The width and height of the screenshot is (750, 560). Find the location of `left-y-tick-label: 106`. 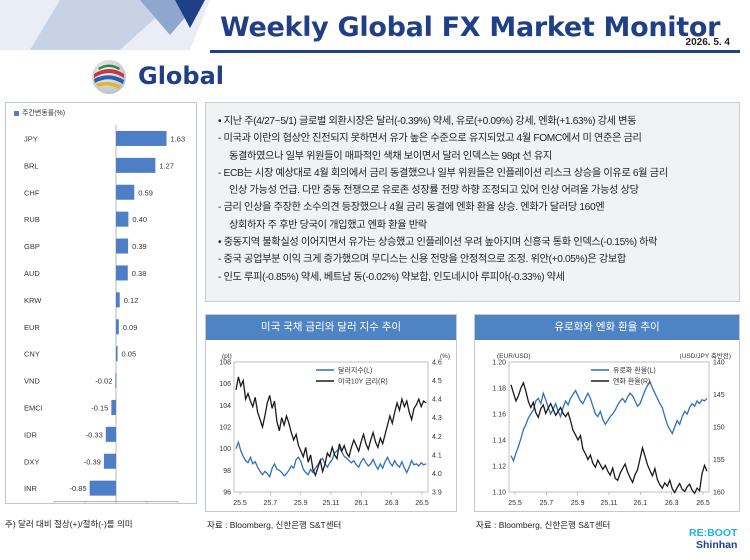

left-y-tick-label: 106 is located at coordinates (225, 384).